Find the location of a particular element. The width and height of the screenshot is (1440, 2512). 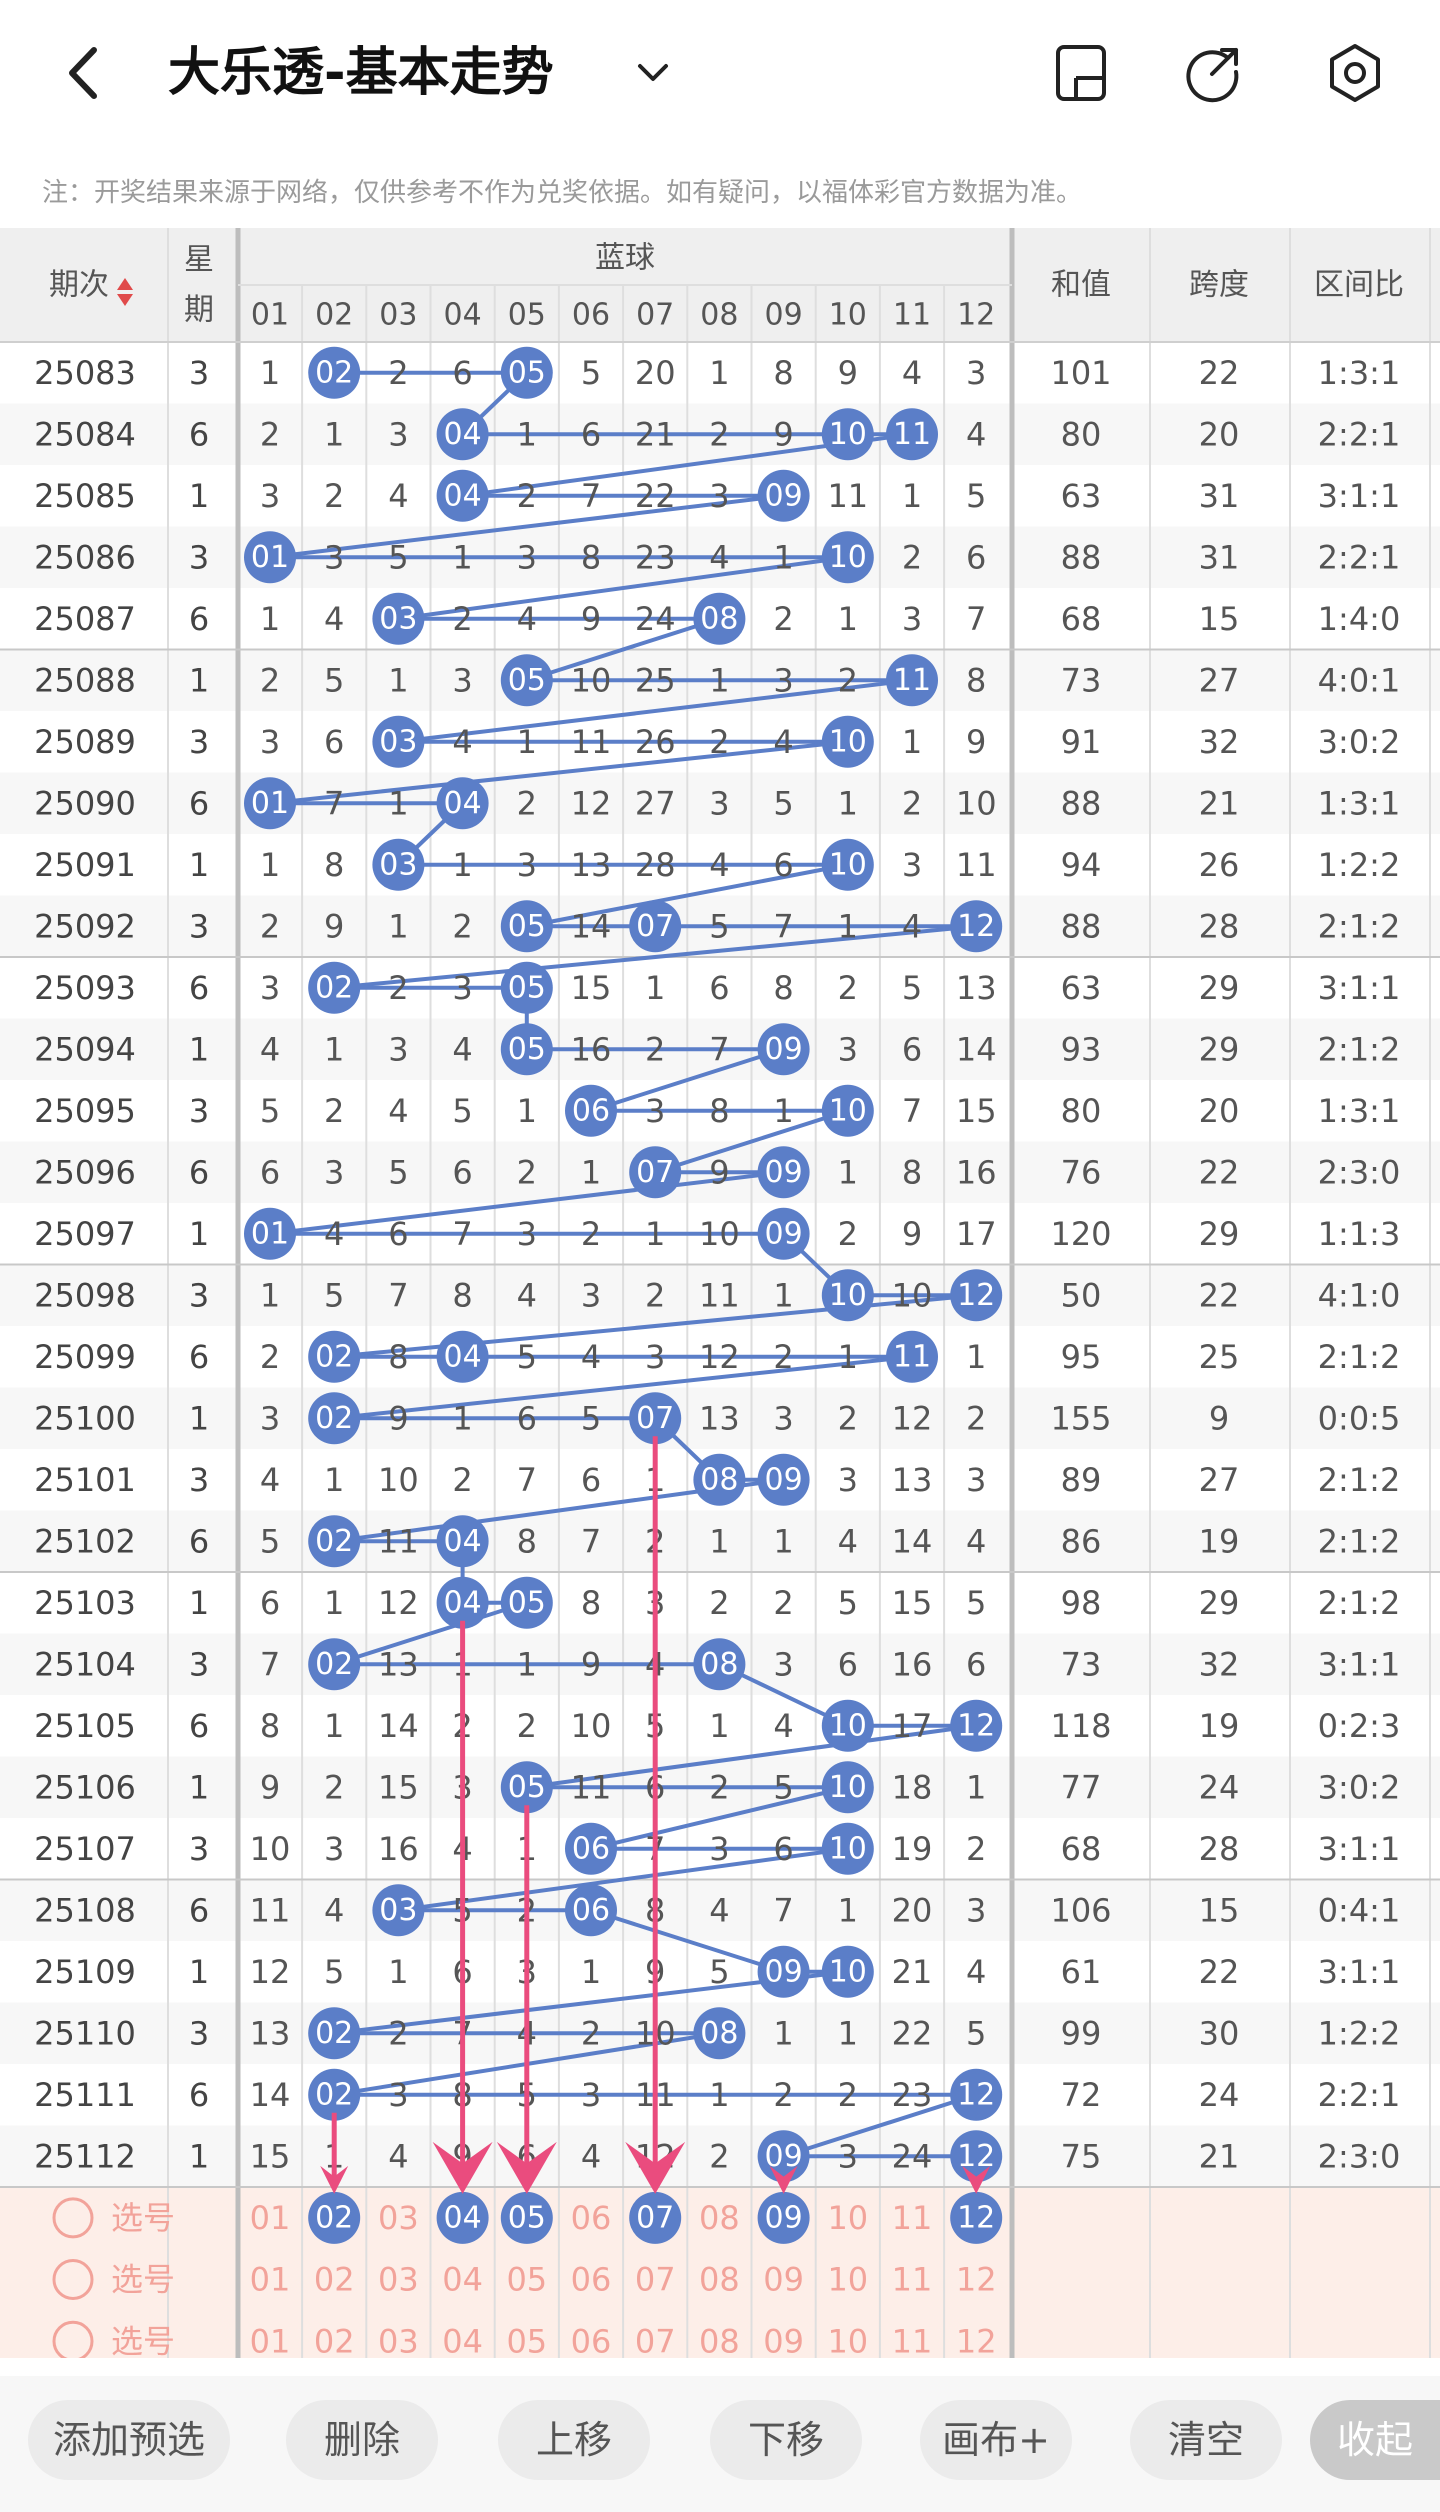

back-icon is located at coordinates (85, 73).